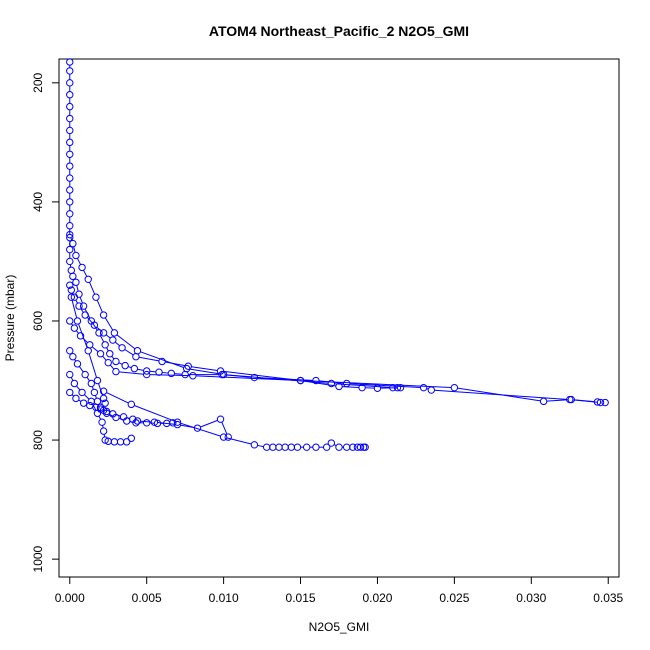  Describe the element at coordinates (45, 322) in the screenshot. I see `y-axis: 200 400 600 800 1000` at that location.